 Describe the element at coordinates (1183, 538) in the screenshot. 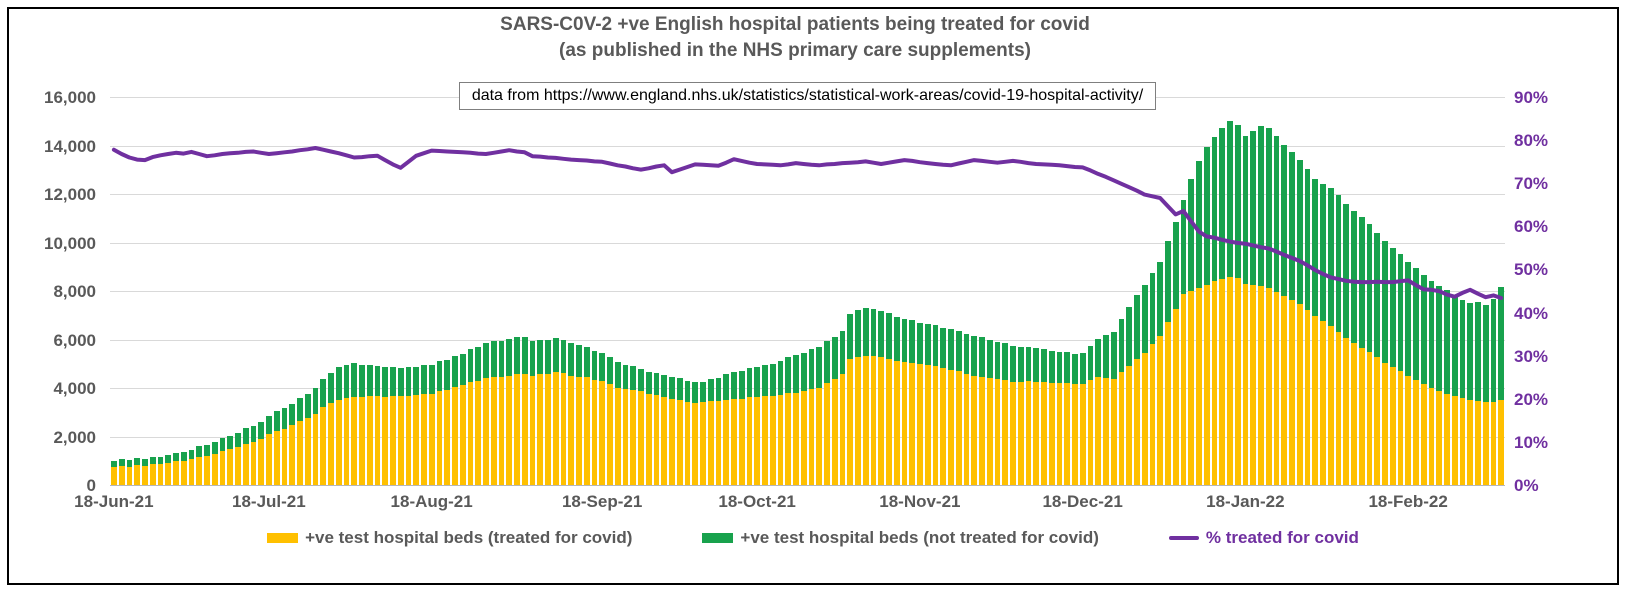

I see `pct-line-swatch-icon` at that location.